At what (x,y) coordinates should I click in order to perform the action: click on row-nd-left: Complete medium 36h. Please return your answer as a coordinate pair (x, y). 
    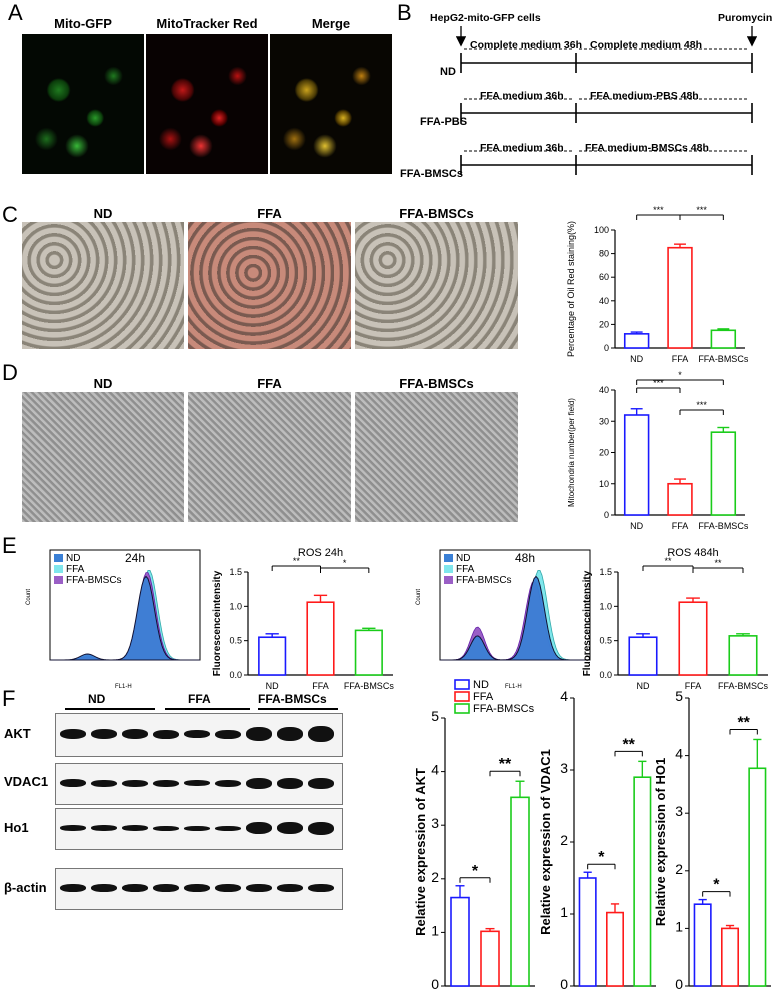
    Looking at the image, I should click on (526, 45).